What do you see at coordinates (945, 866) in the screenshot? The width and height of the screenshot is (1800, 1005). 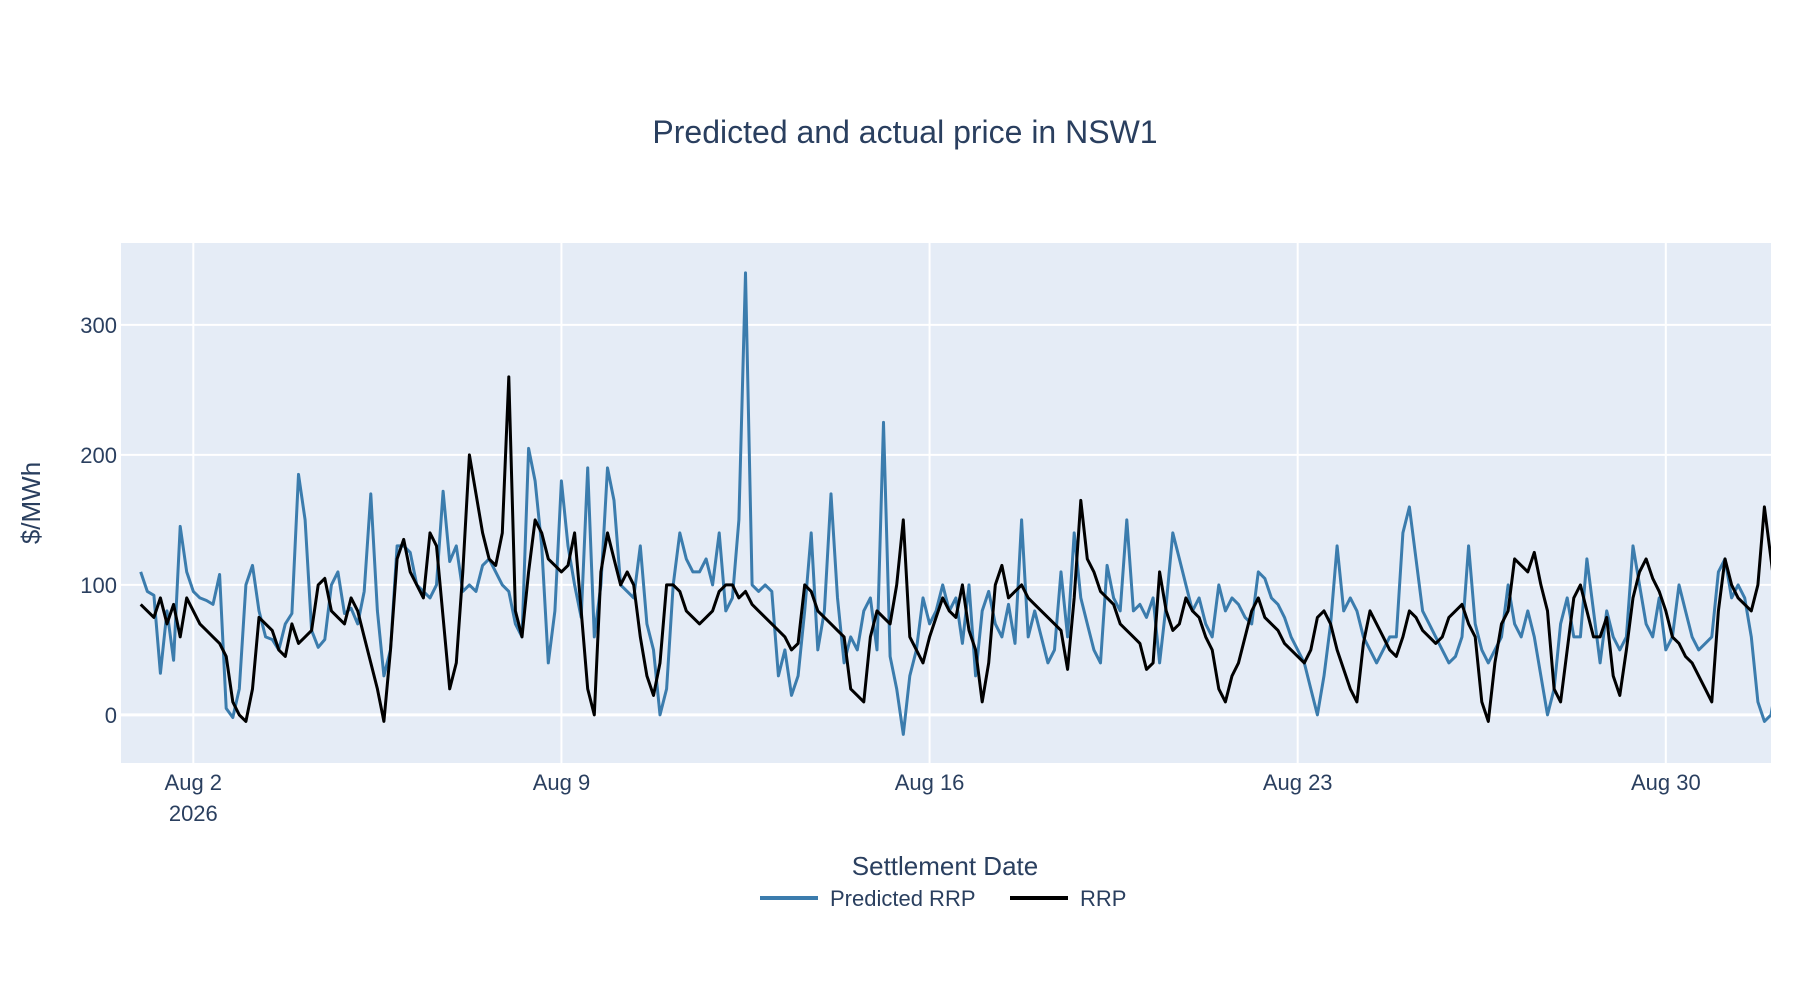 I see `x-axis-label: Settlement Date` at bounding box center [945, 866].